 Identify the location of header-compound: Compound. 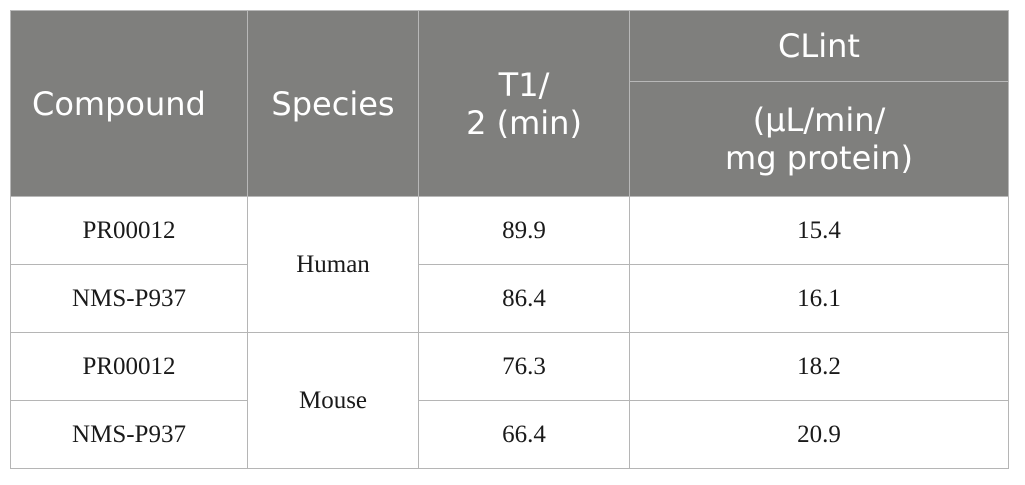
(129, 103).